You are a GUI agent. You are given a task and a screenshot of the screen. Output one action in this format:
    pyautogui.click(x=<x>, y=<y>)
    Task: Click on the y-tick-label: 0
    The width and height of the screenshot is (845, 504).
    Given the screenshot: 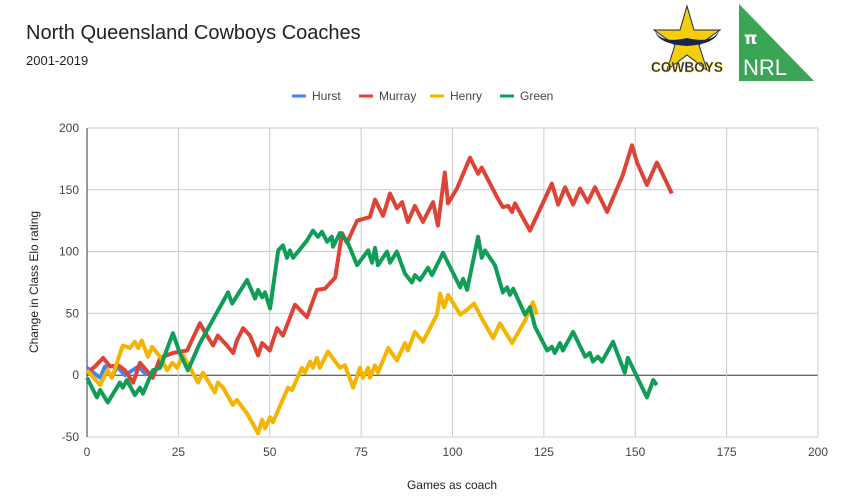 What is the action you would take?
    pyautogui.click(x=75, y=375)
    